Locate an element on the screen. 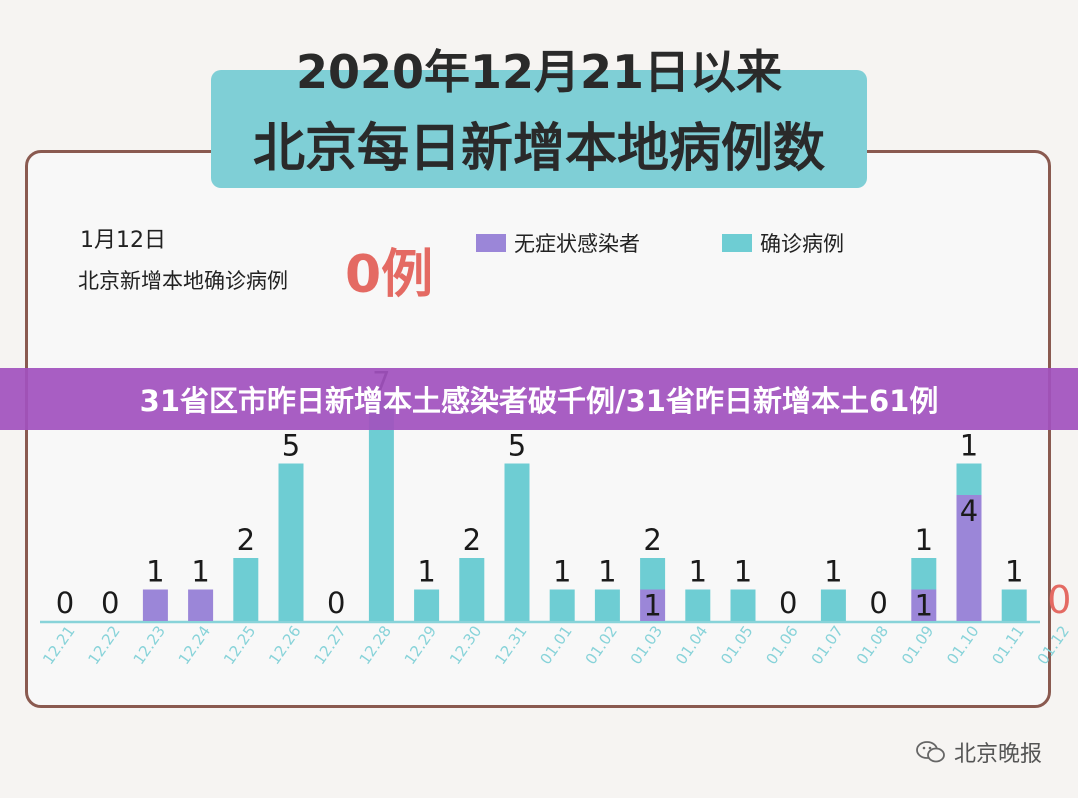 Image resolution: width=1078 pixels, height=798 pixels. data-label-12.22: 0 is located at coordinates (110, 603).